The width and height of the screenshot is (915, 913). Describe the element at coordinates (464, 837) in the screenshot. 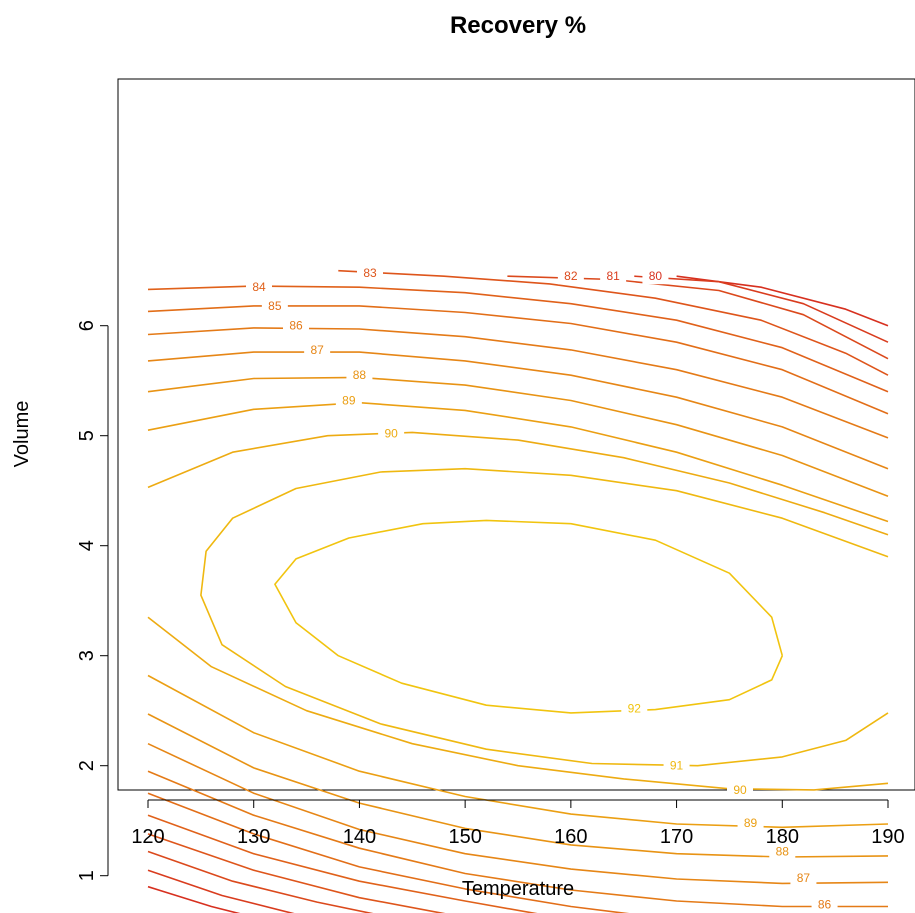

I see `x-tick-label: 150` at that location.